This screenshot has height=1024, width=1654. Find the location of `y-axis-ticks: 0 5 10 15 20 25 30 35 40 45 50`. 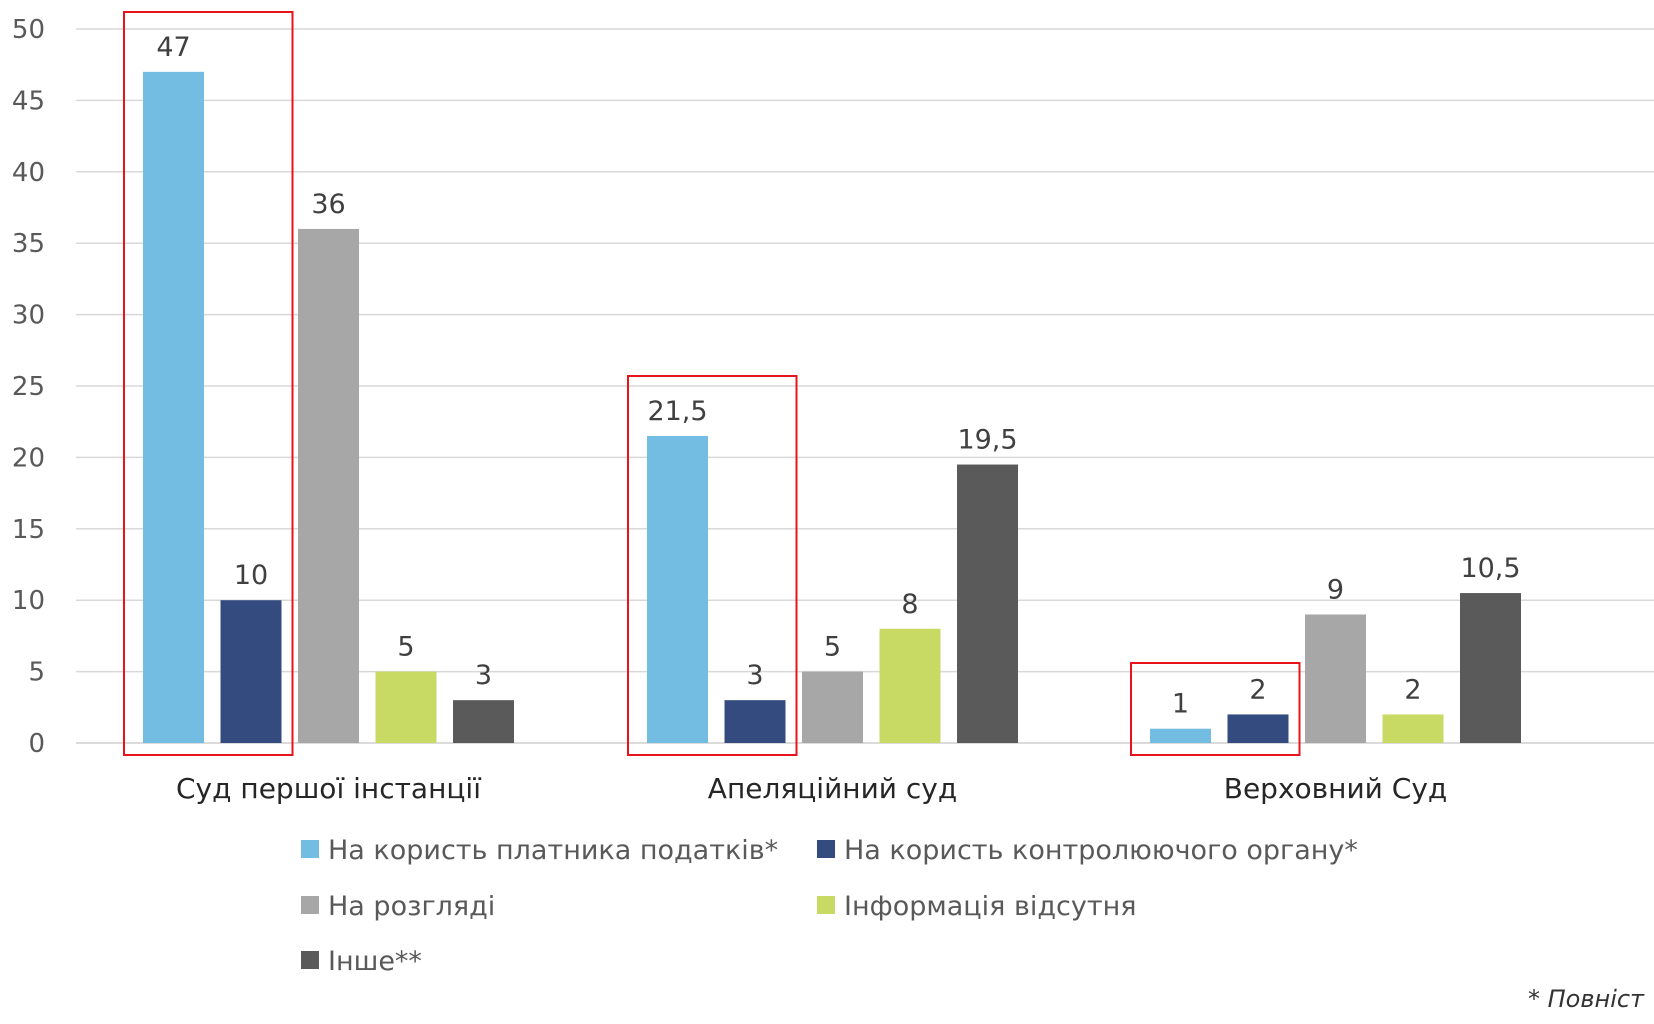

y-axis-ticks: 0 5 10 15 20 25 30 35 40 45 50 is located at coordinates (28, 387).